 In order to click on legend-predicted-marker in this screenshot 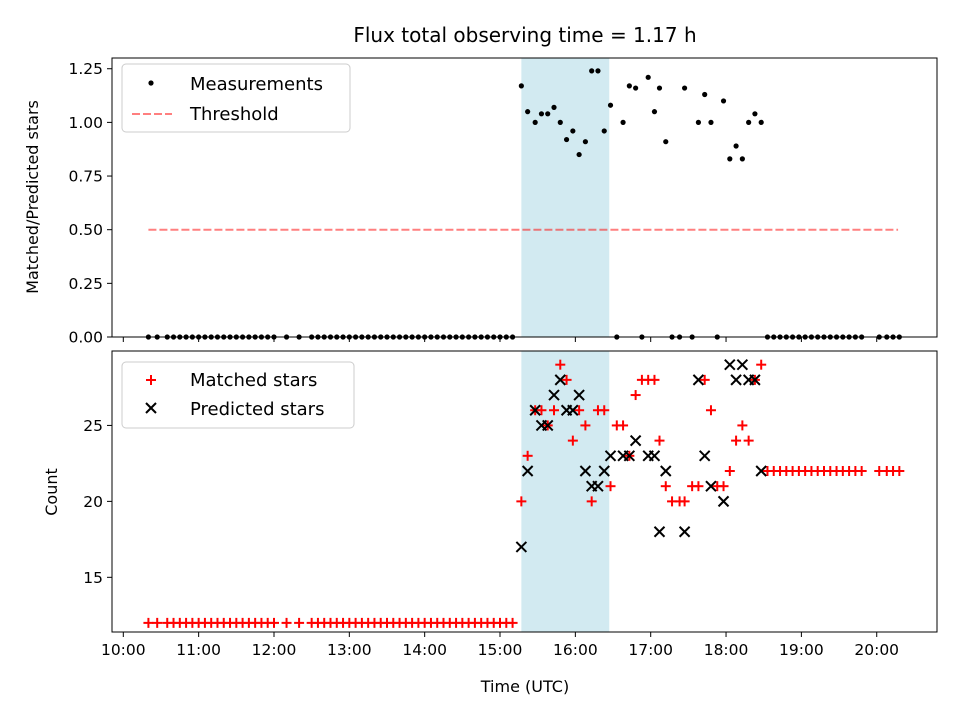, I will do `click(151, 408)`.